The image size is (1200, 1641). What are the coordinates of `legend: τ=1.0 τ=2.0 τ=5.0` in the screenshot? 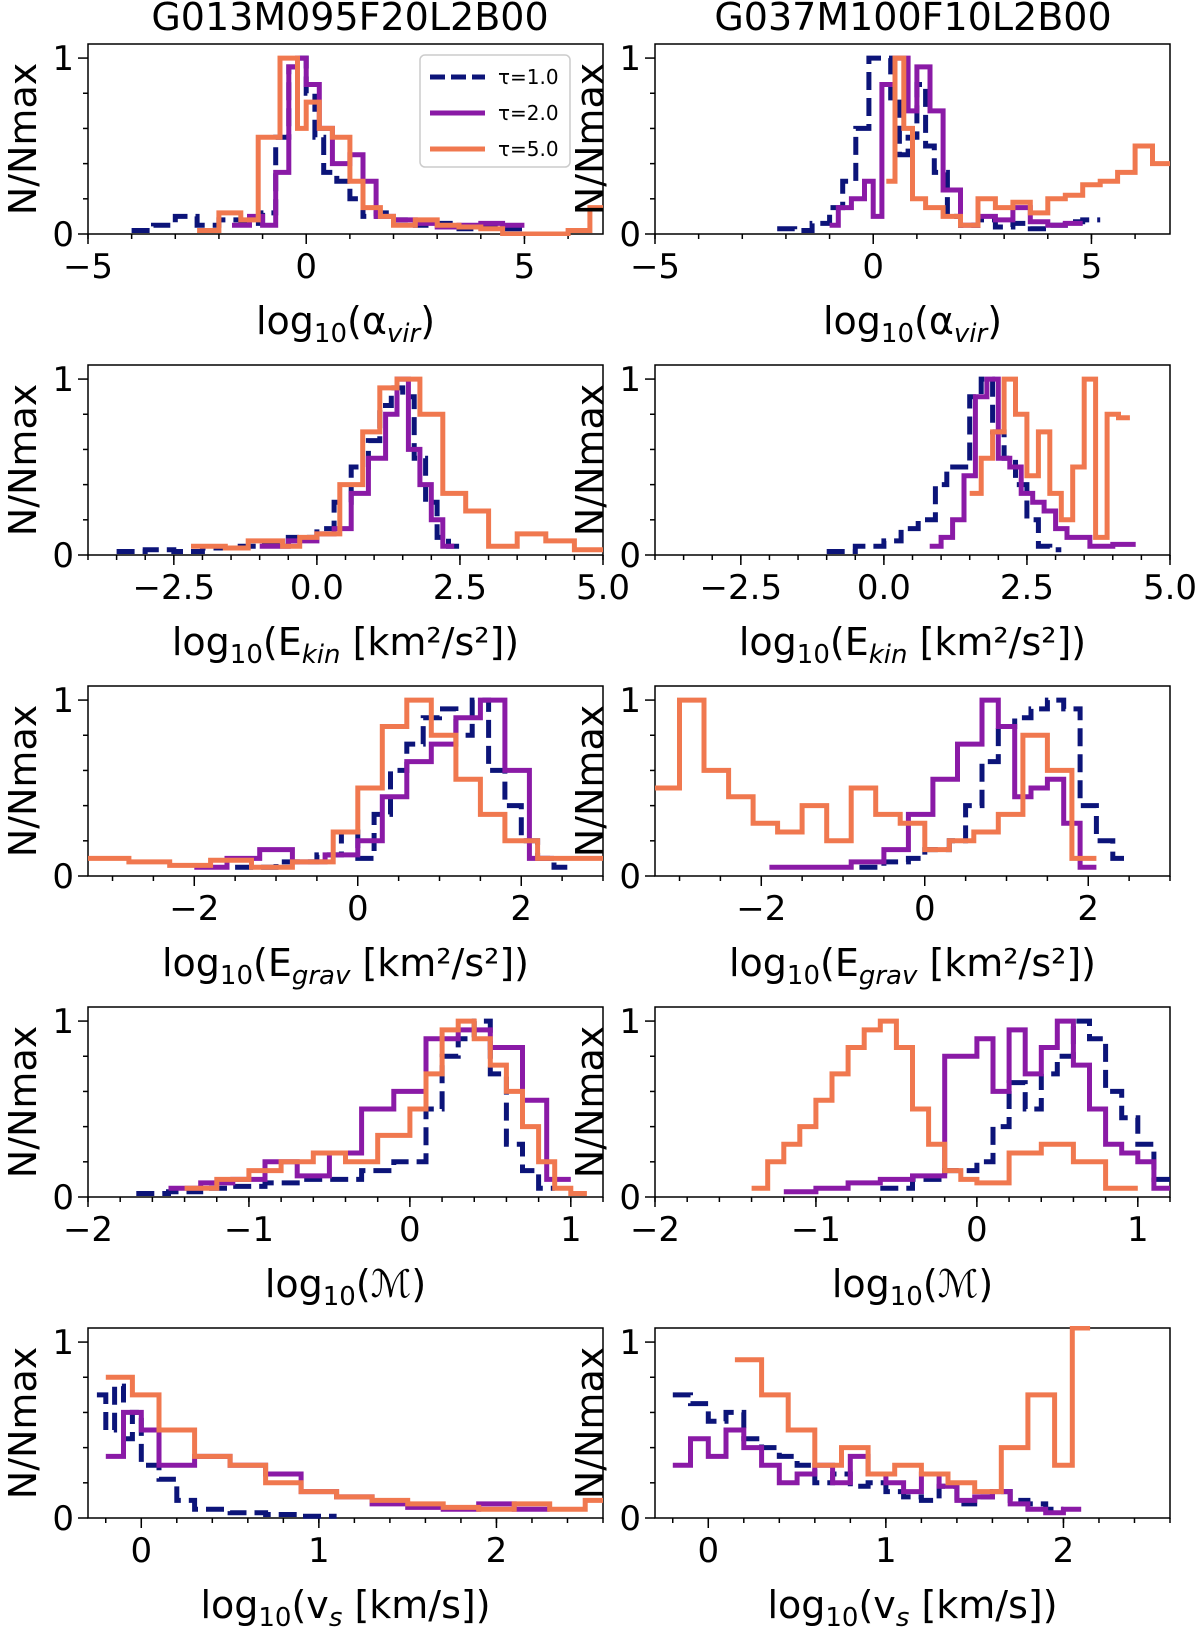 It's located at (495, 111).